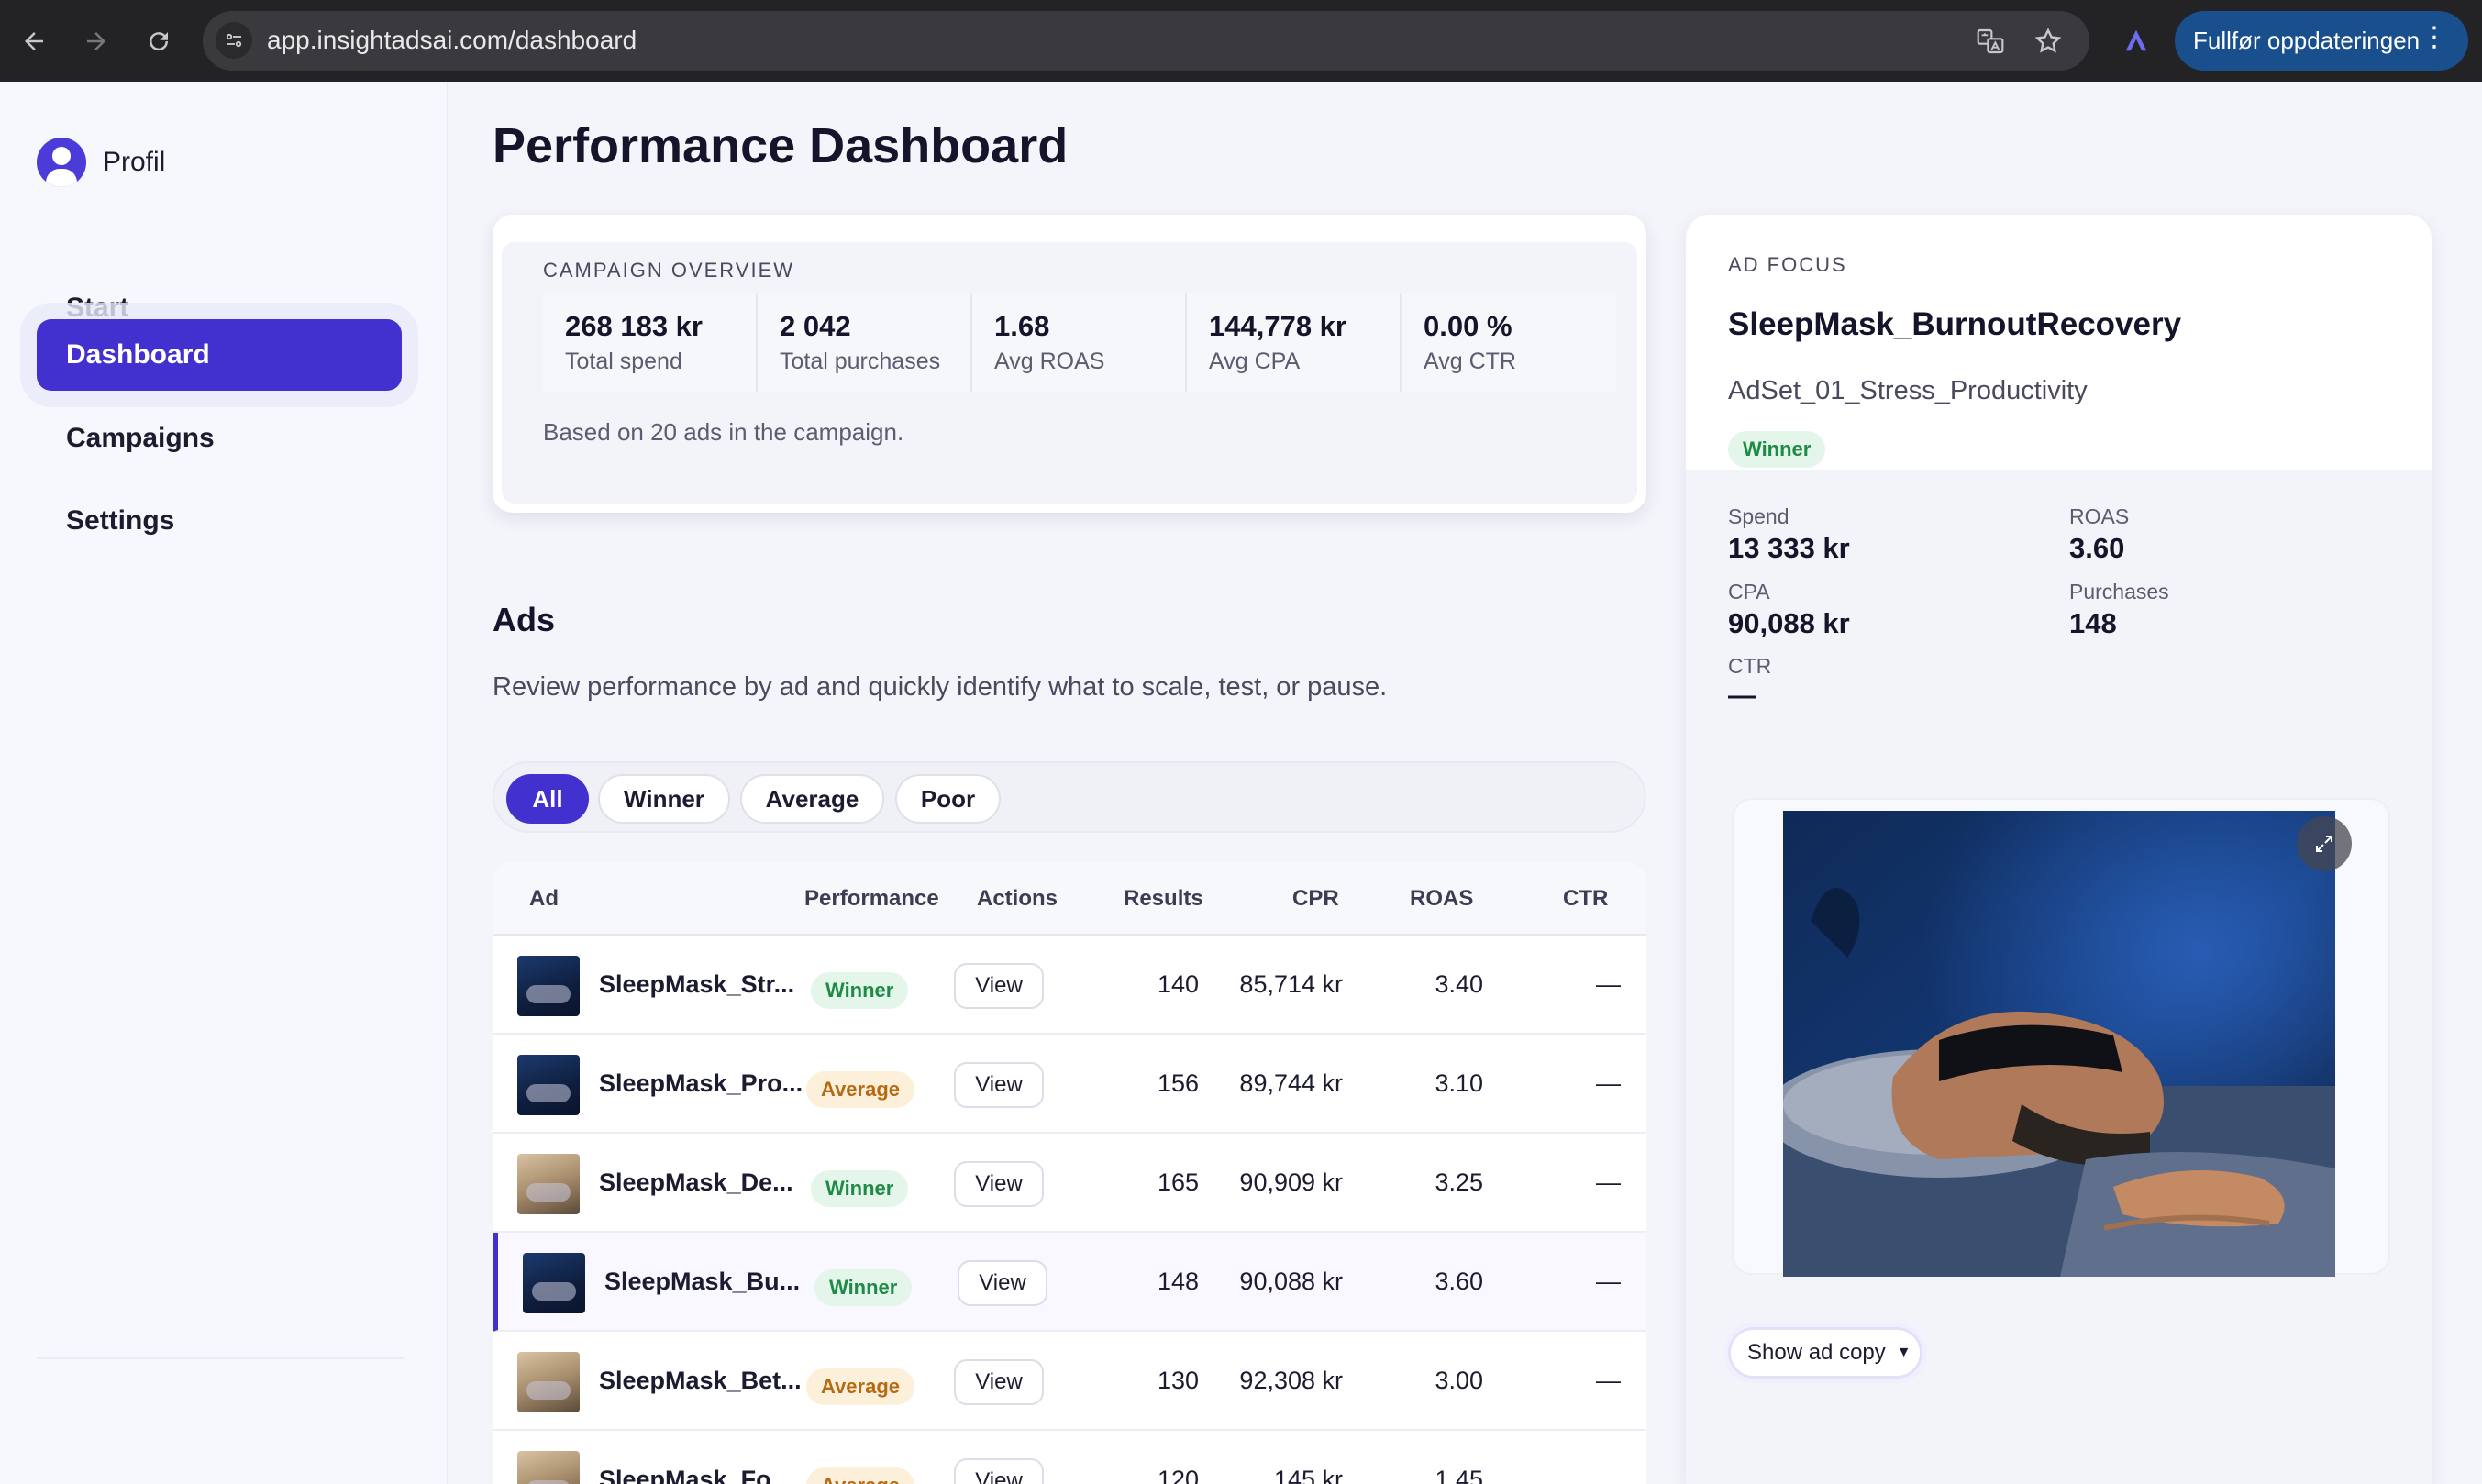  What do you see at coordinates (1470, 361) in the screenshot?
I see `metric-label: Avg CTR` at bounding box center [1470, 361].